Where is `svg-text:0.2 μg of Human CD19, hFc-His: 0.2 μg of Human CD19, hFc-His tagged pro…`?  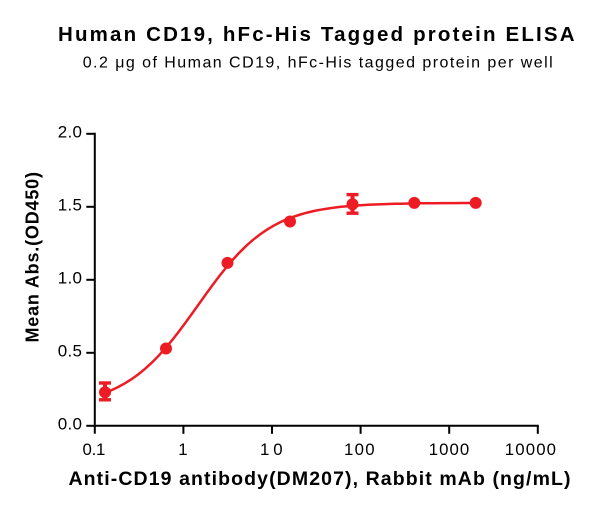
svg-text:0.2 μg of Human CD19, hFc-His: 0.2 μg of Human CD19, hFc-His tagged pro… is located at coordinates (318, 62).